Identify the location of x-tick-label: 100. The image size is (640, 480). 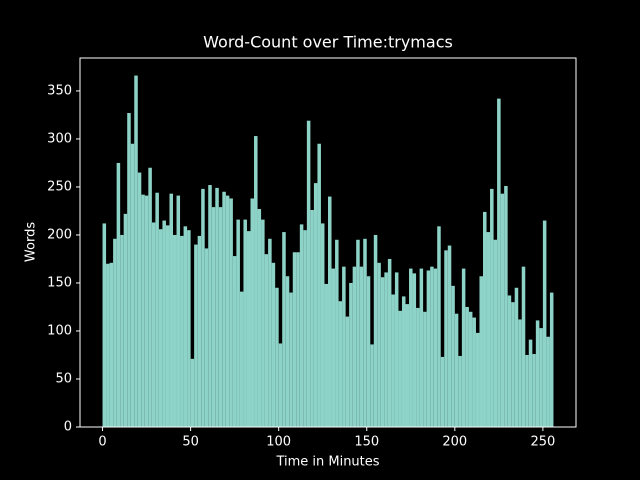
(278, 442).